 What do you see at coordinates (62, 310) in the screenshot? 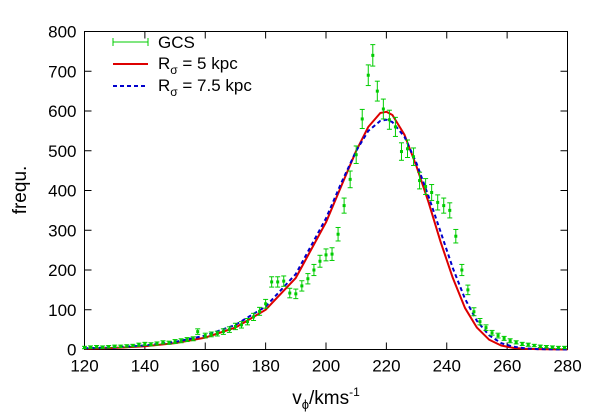
I see `y-tick-label: 100` at bounding box center [62, 310].